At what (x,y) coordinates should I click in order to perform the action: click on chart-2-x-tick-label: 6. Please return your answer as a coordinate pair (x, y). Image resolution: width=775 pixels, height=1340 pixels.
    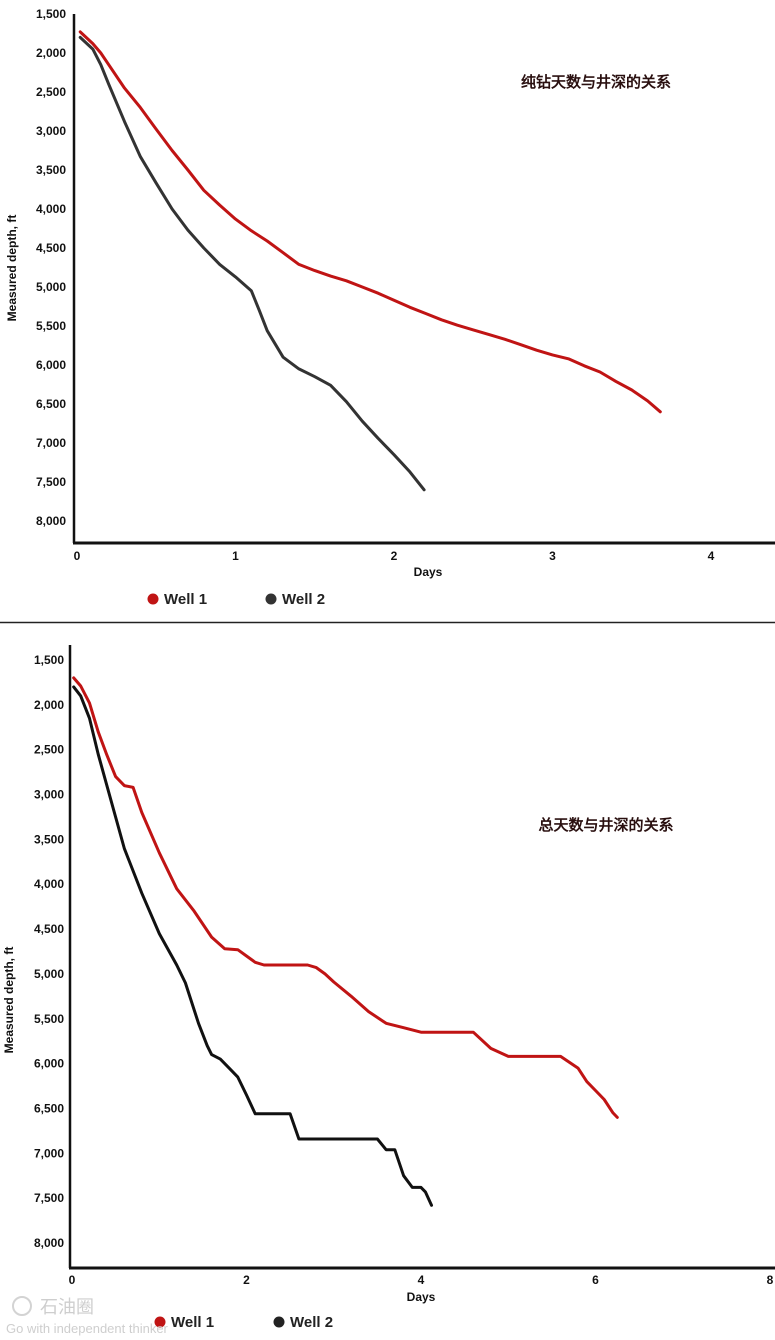
    Looking at the image, I should click on (595, 1280).